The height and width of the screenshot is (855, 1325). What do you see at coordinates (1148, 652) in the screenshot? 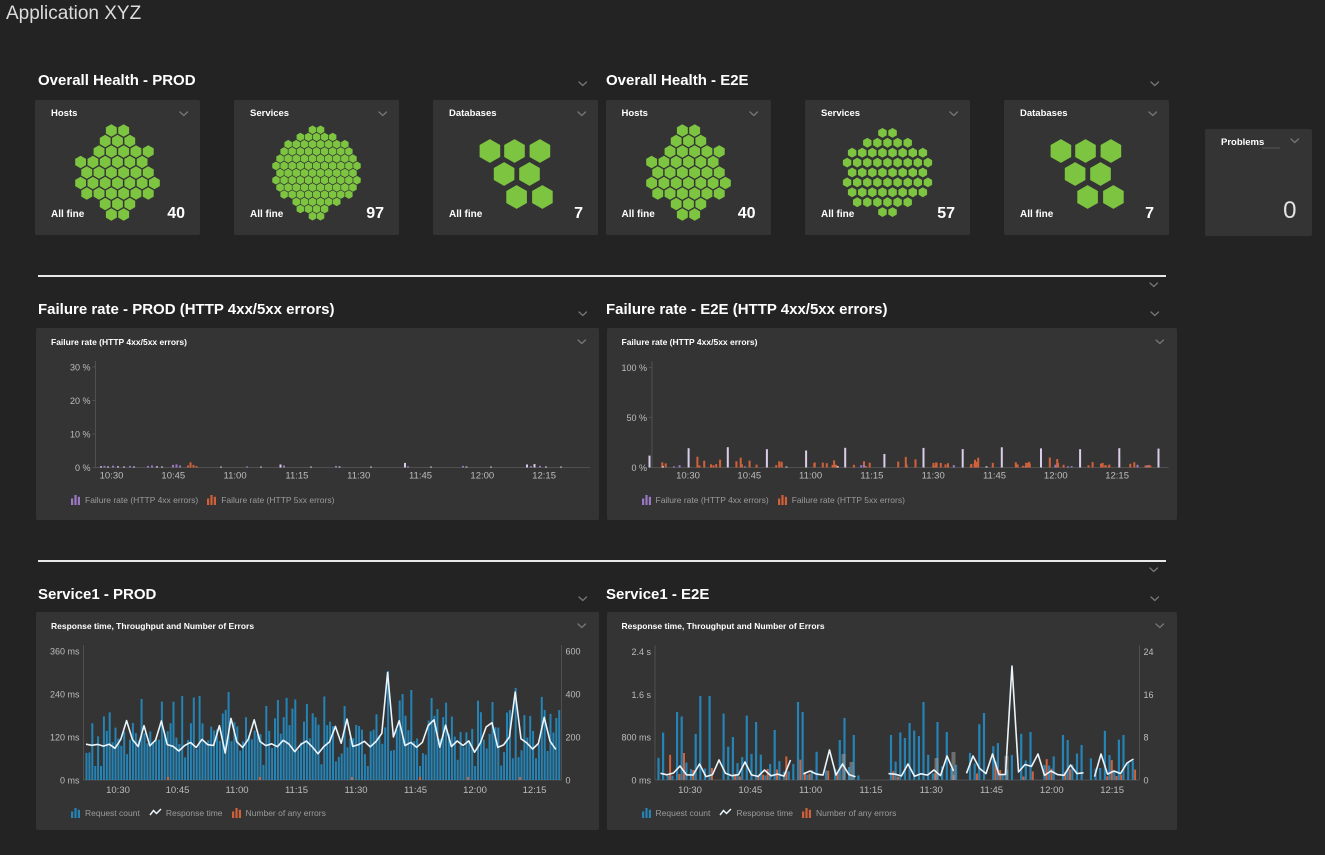
I see `svg-text: 24` at bounding box center [1148, 652].